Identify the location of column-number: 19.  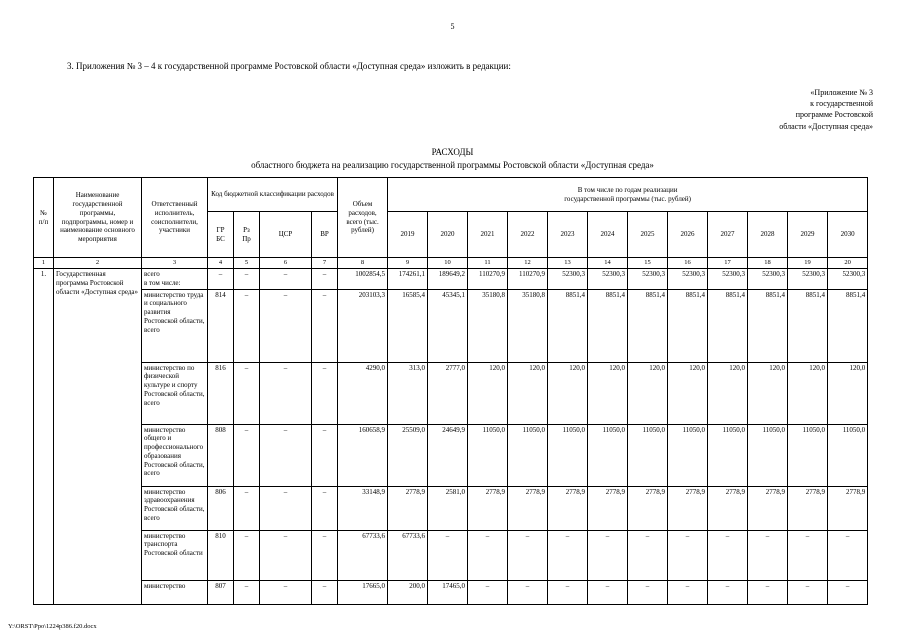
(808, 263).